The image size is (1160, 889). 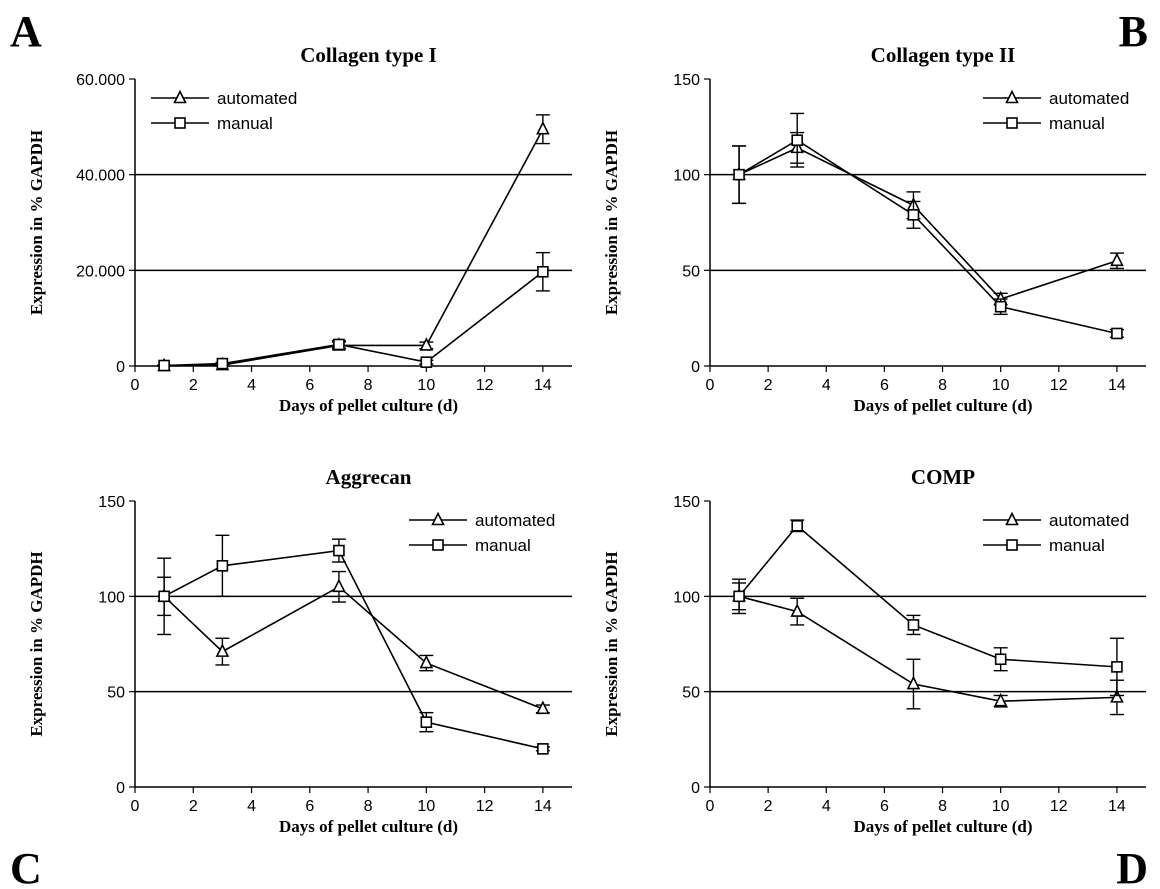 I want to click on panel-letter: A, so click(x=26, y=31).